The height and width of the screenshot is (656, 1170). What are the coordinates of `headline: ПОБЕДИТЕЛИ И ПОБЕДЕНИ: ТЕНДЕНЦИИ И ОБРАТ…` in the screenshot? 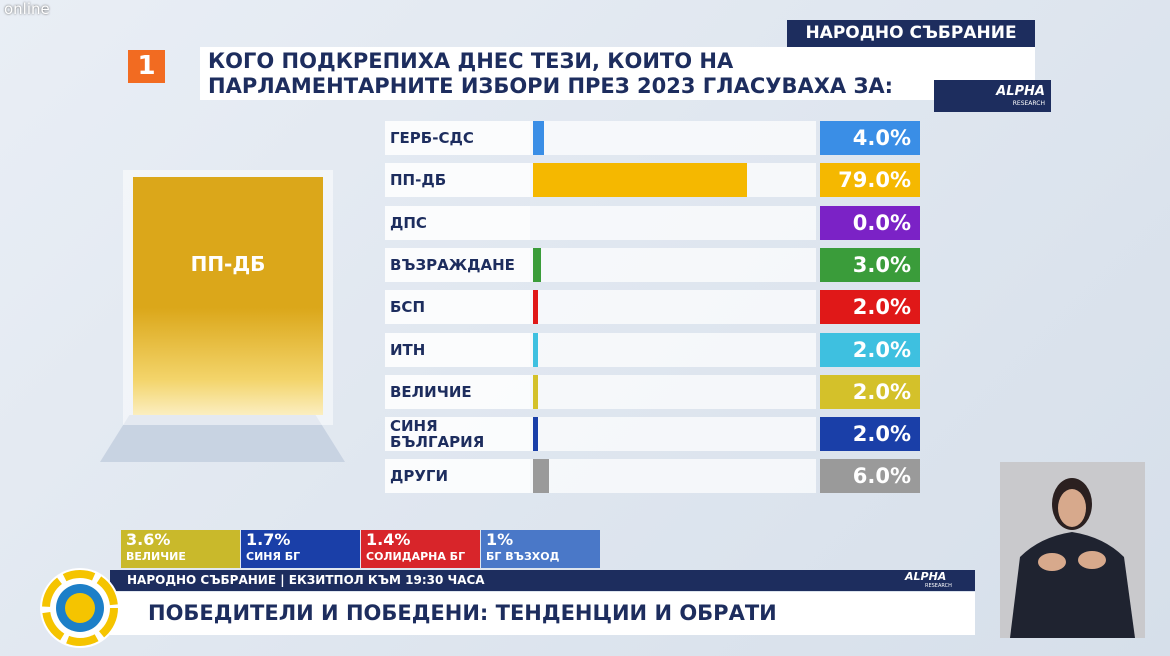 It's located at (462, 613).